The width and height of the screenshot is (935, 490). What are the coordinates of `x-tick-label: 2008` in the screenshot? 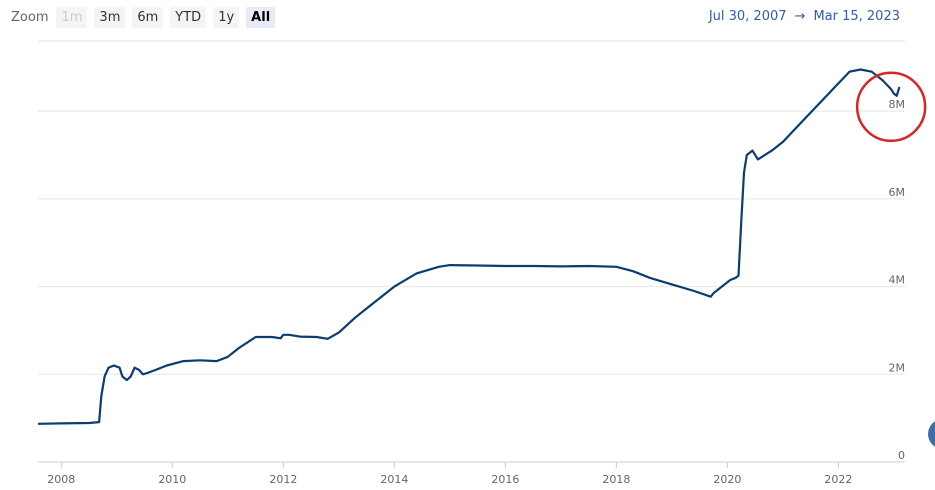 It's located at (61, 479).